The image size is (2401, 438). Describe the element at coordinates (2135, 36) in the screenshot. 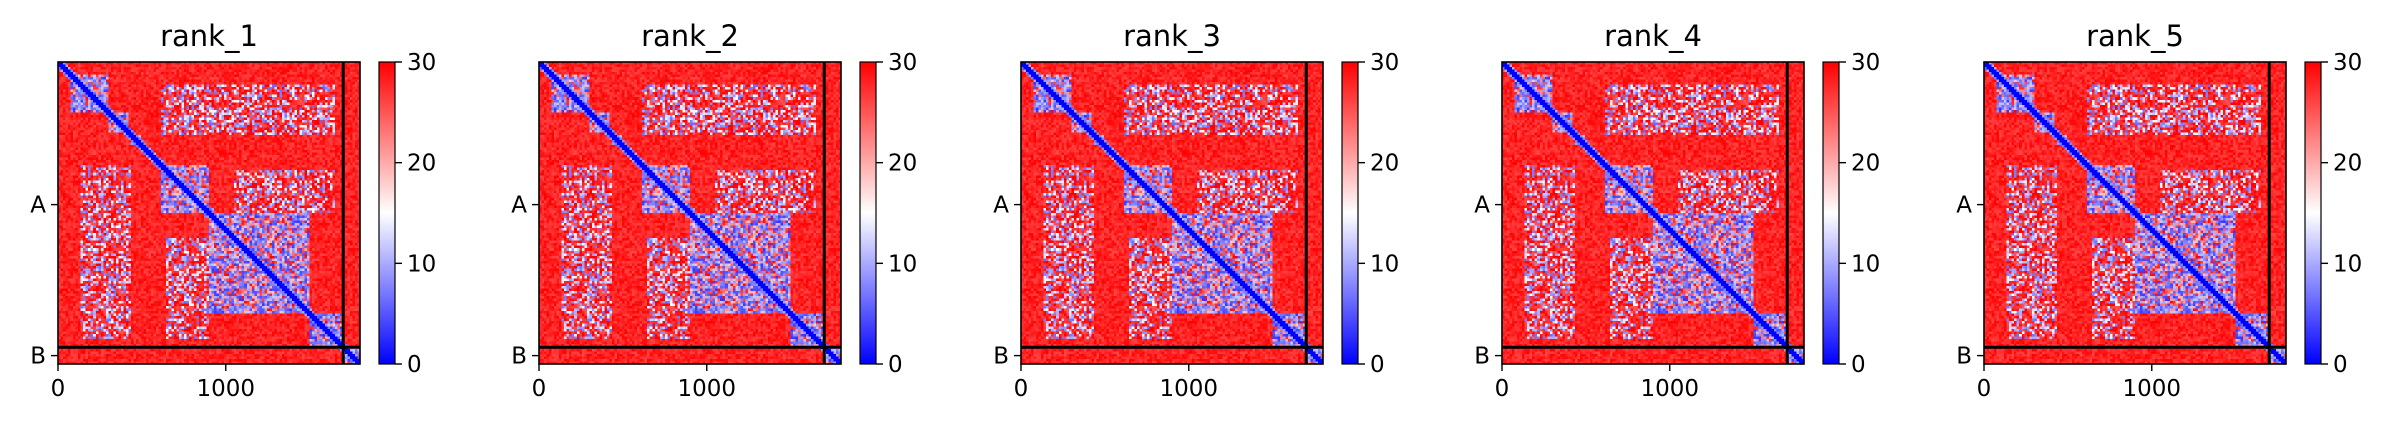

I see `panel-title: rank_5` at that location.